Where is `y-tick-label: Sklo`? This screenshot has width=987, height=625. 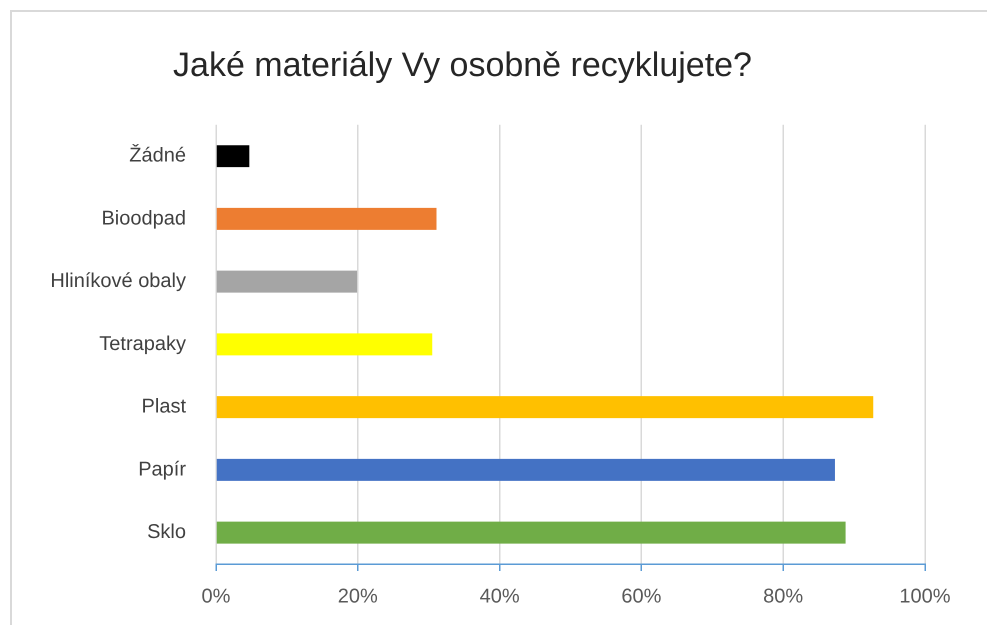
y-tick-label: Sklo is located at coordinates (166, 532).